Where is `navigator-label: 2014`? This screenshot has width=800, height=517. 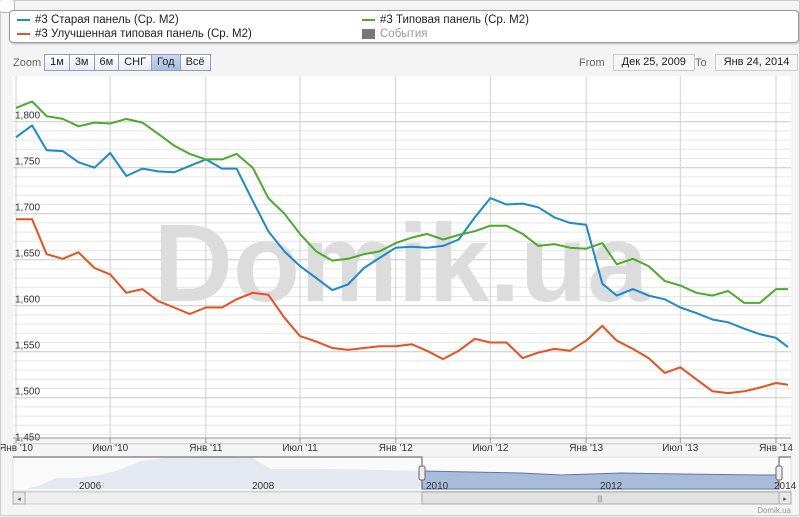 navigator-label: 2014 is located at coordinates (785, 486).